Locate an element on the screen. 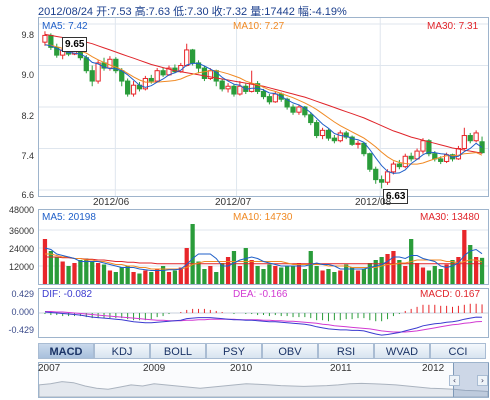 The height and width of the screenshot is (400, 490). price-ma30-label: MA30: 7.31 is located at coordinates (453, 26).